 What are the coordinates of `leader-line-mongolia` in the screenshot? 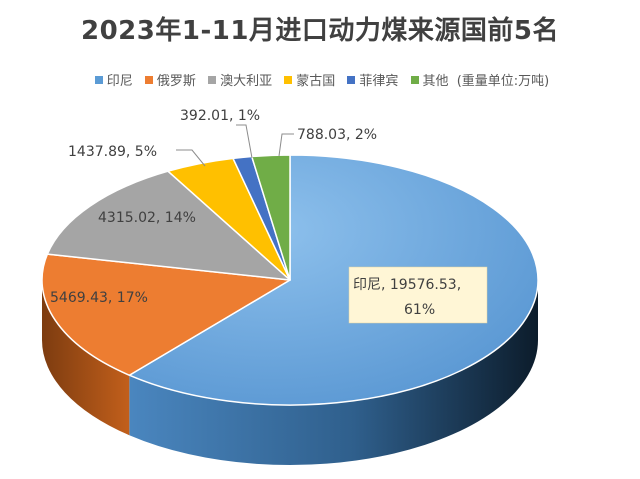 It's located at (191, 158).